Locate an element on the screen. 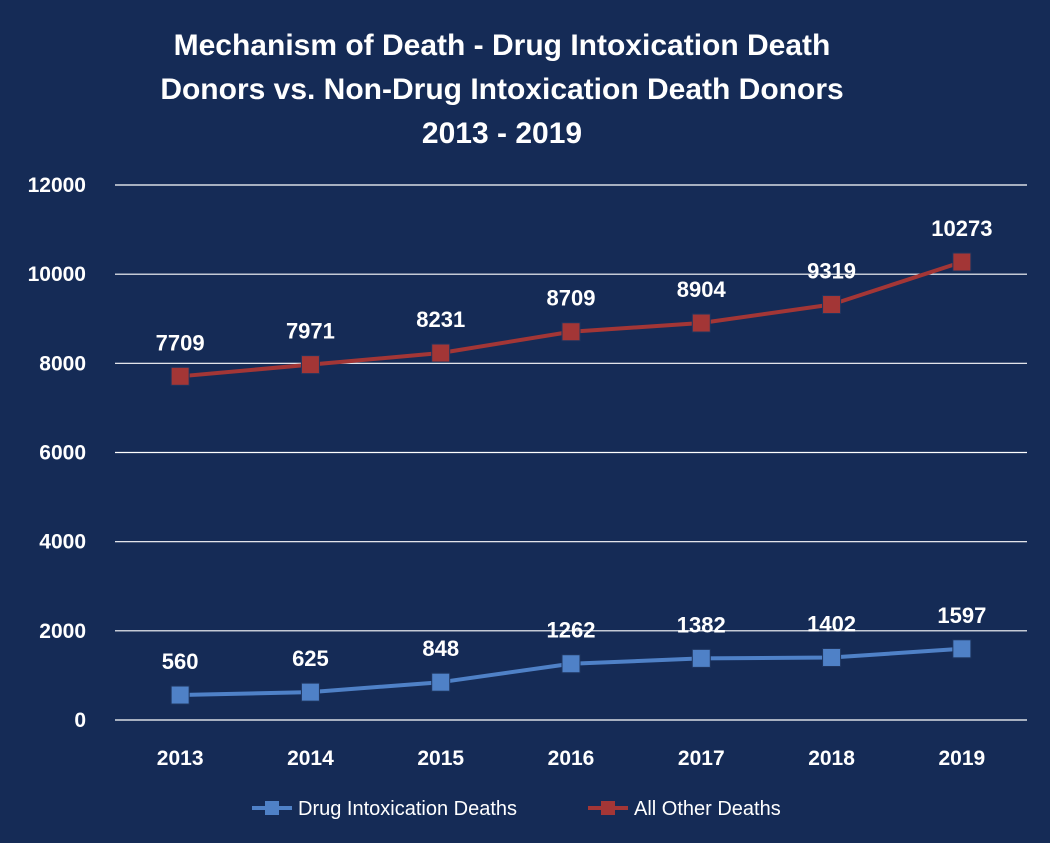 This screenshot has height=843, width=1050. y-tick-label: 6000 is located at coordinates (62, 453).